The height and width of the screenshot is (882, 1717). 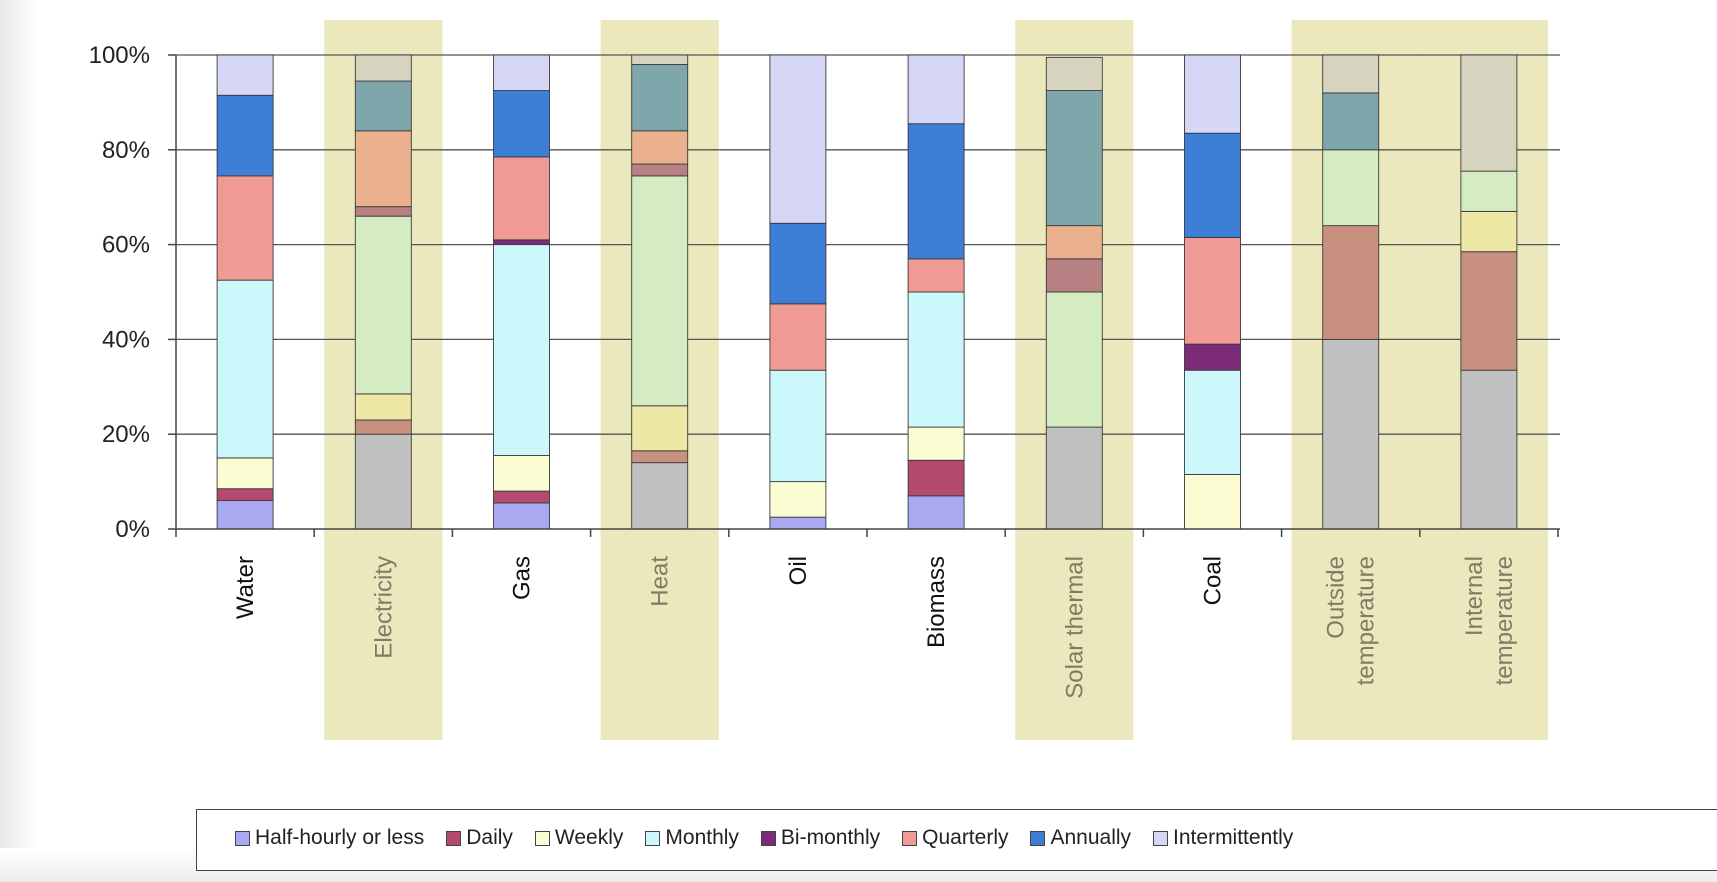 What do you see at coordinates (245, 369) in the screenshot?
I see `bar-segment-water-monthly` at bounding box center [245, 369].